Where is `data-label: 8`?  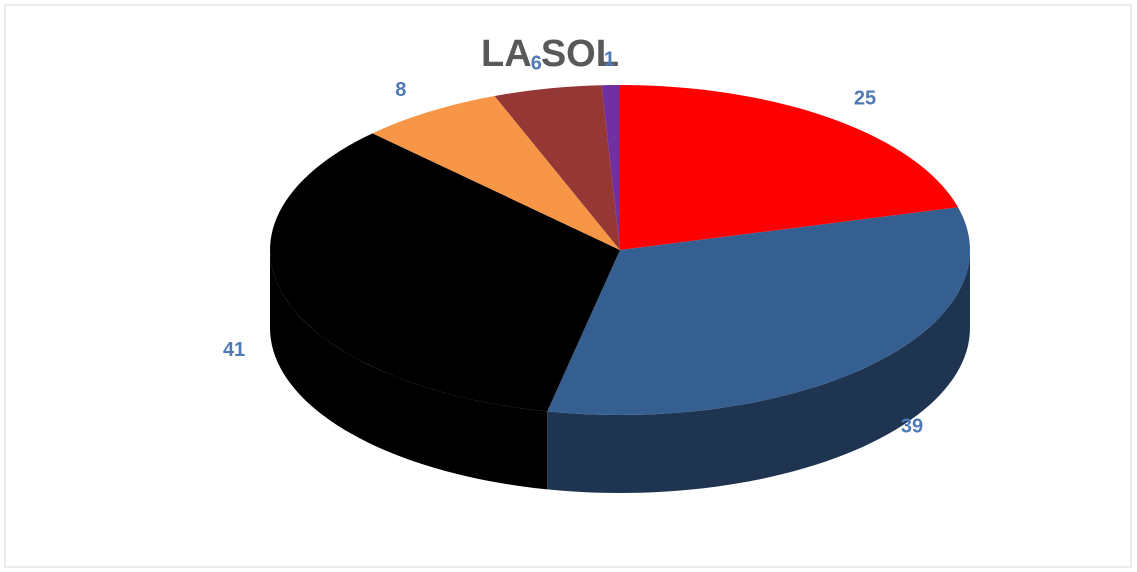
data-label: 8 is located at coordinates (400, 90).